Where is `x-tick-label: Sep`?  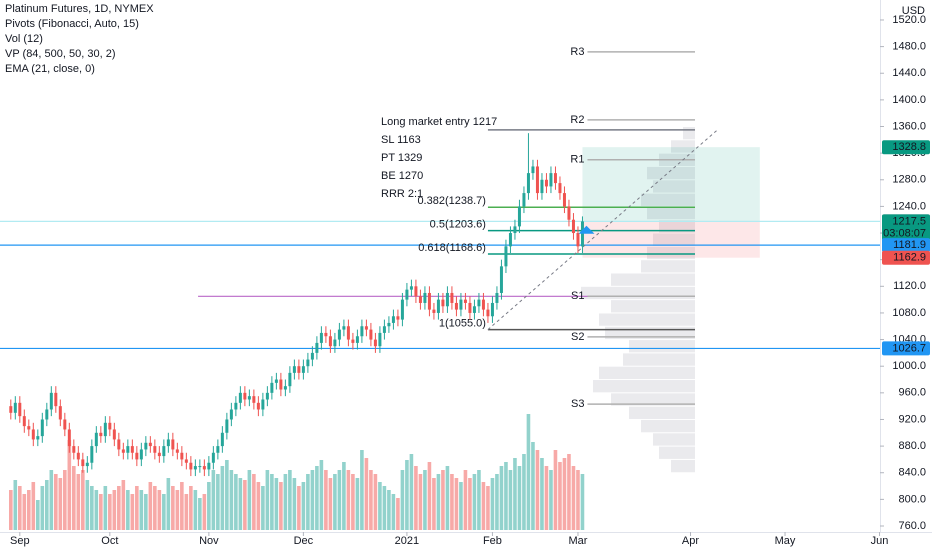 x-tick-label: Sep is located at coordinates (20, 541).